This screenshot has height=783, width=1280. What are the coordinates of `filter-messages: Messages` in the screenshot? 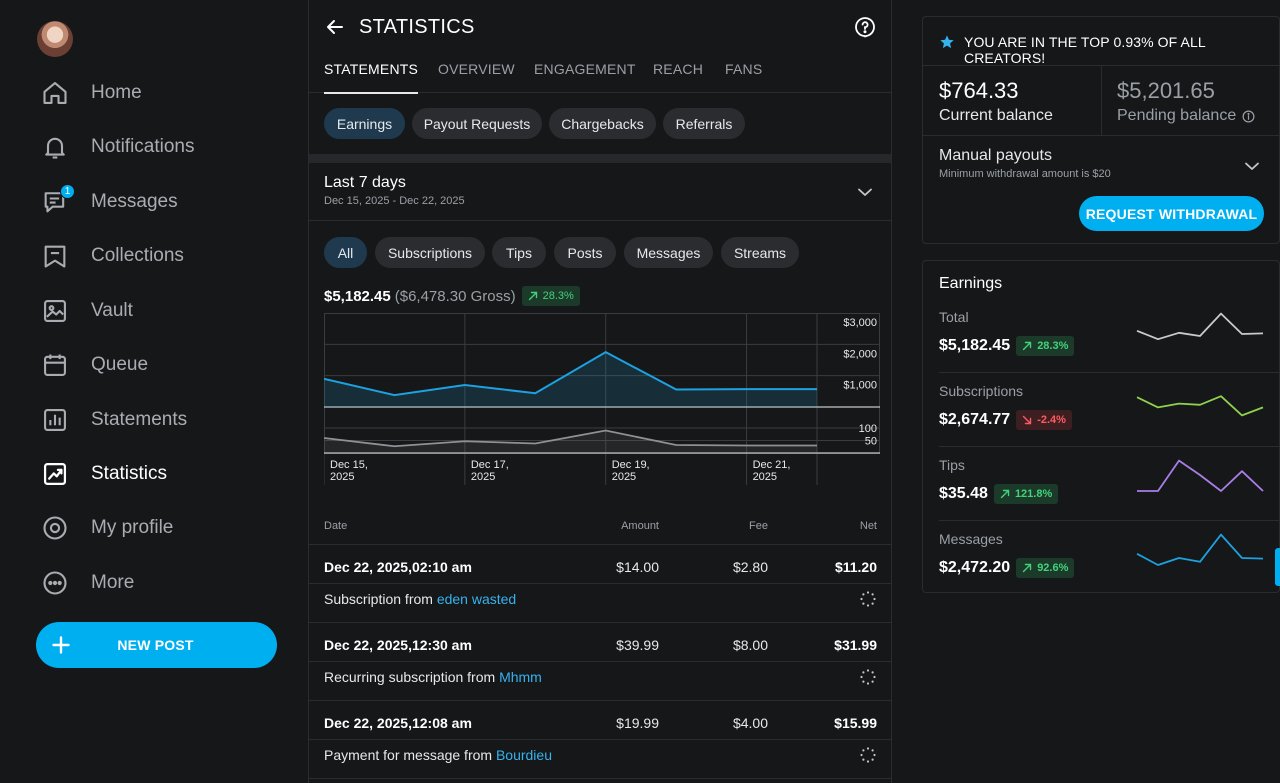 It's located at (668, 252).